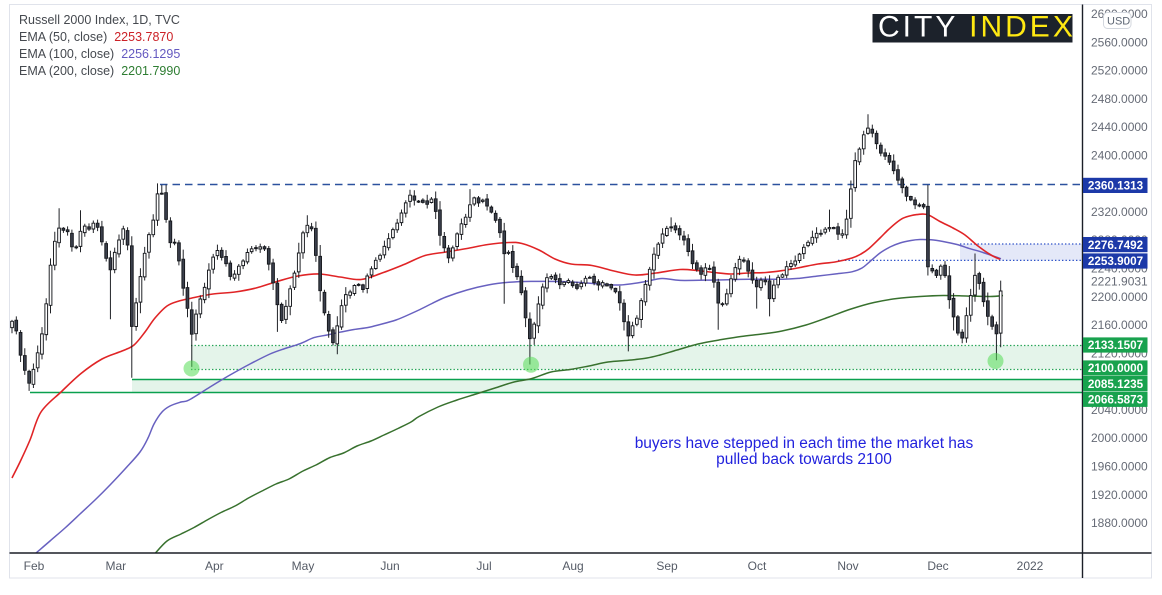  I want to click on svg-text: Sep, so click(667, 566).